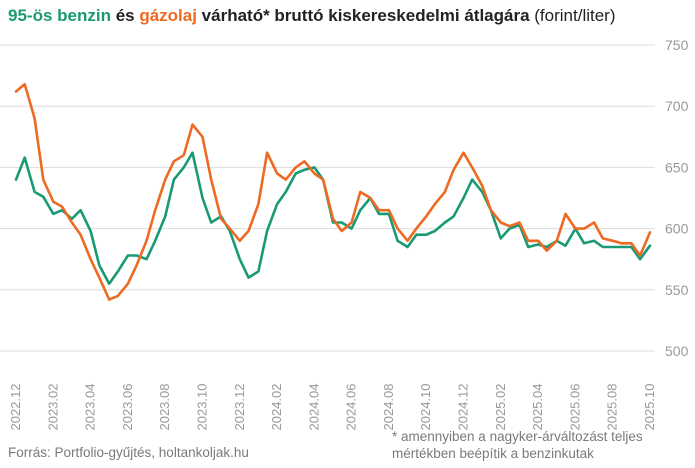 Image resolution: width=695 pixels, height=468 pixels. I want to click on x-tick-label: 2024.04, so click(313, 407).